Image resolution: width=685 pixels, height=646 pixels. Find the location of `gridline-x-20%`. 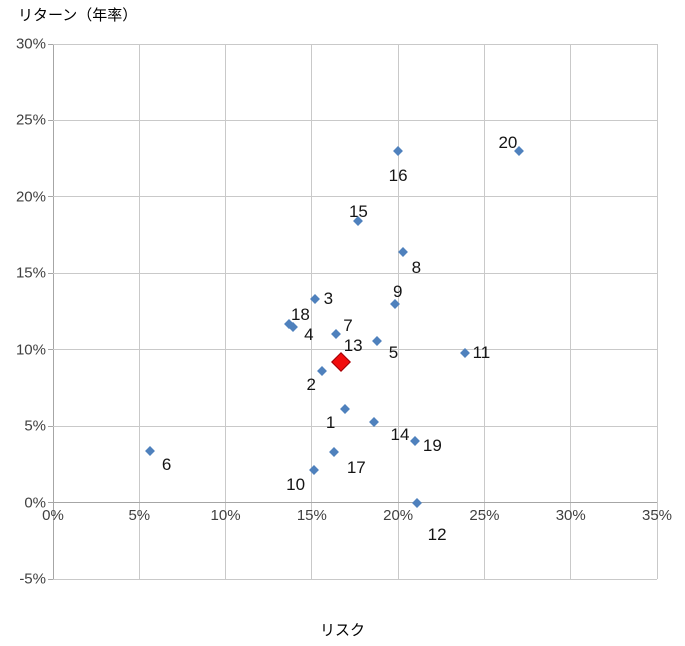

gridline-x-20% is located at coordinates (398, 311).